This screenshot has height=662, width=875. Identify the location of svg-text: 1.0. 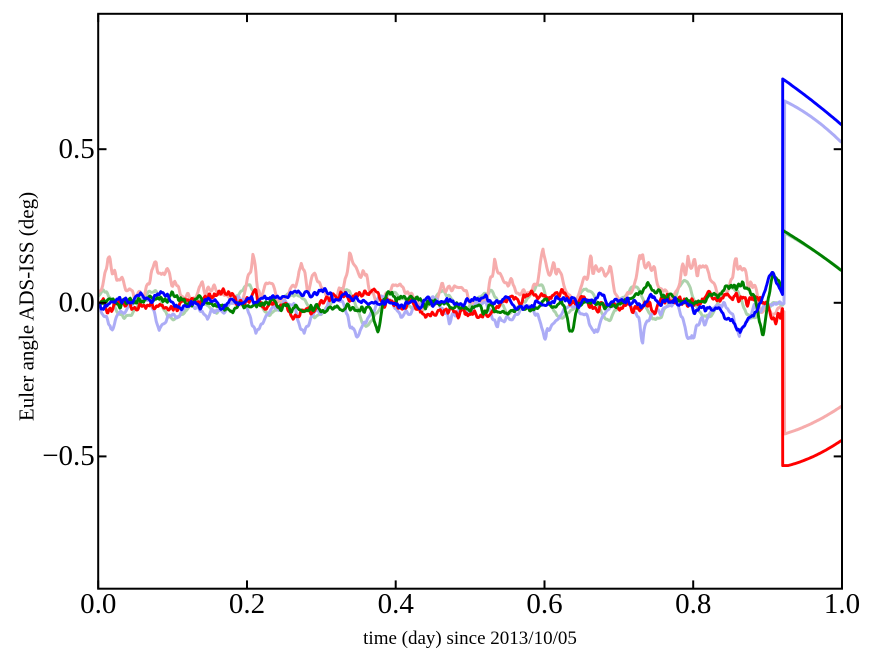
(842, 604).